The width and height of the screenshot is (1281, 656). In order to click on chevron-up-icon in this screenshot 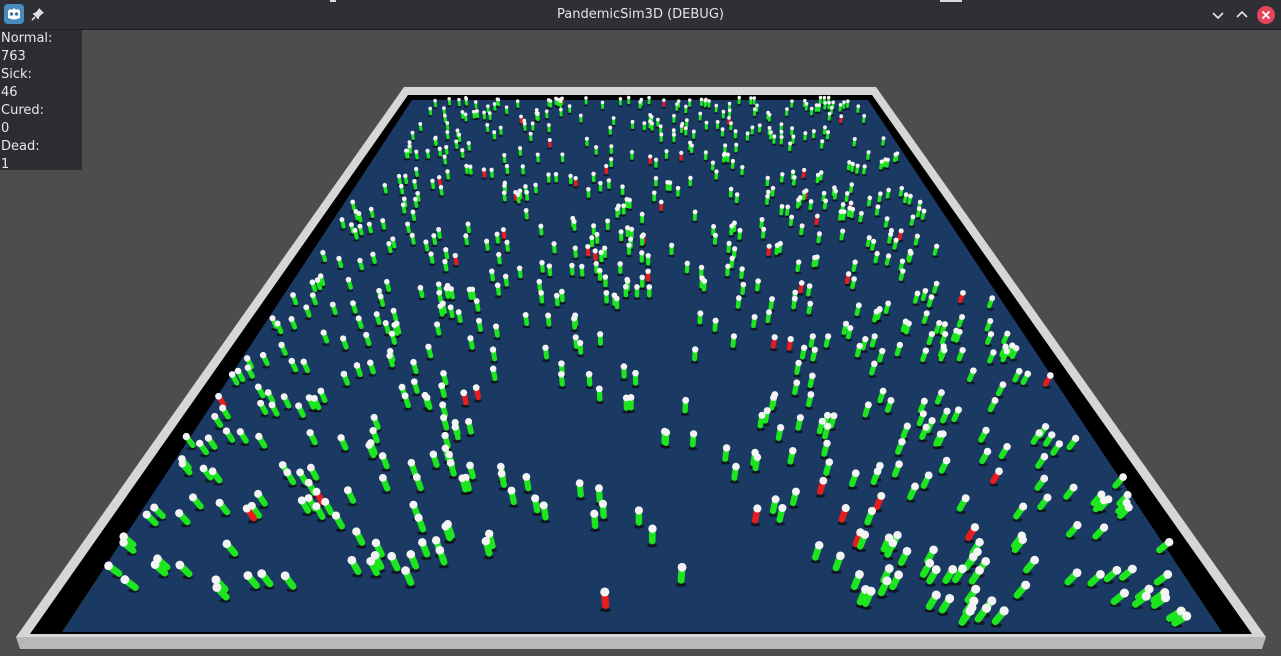, I will do `click(1242, 14)`.